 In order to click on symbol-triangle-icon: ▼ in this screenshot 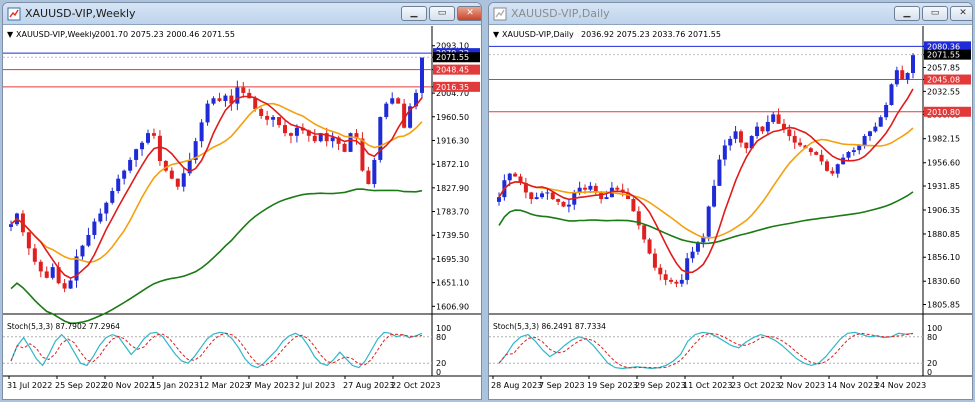, I will do `click(496, 34)`.